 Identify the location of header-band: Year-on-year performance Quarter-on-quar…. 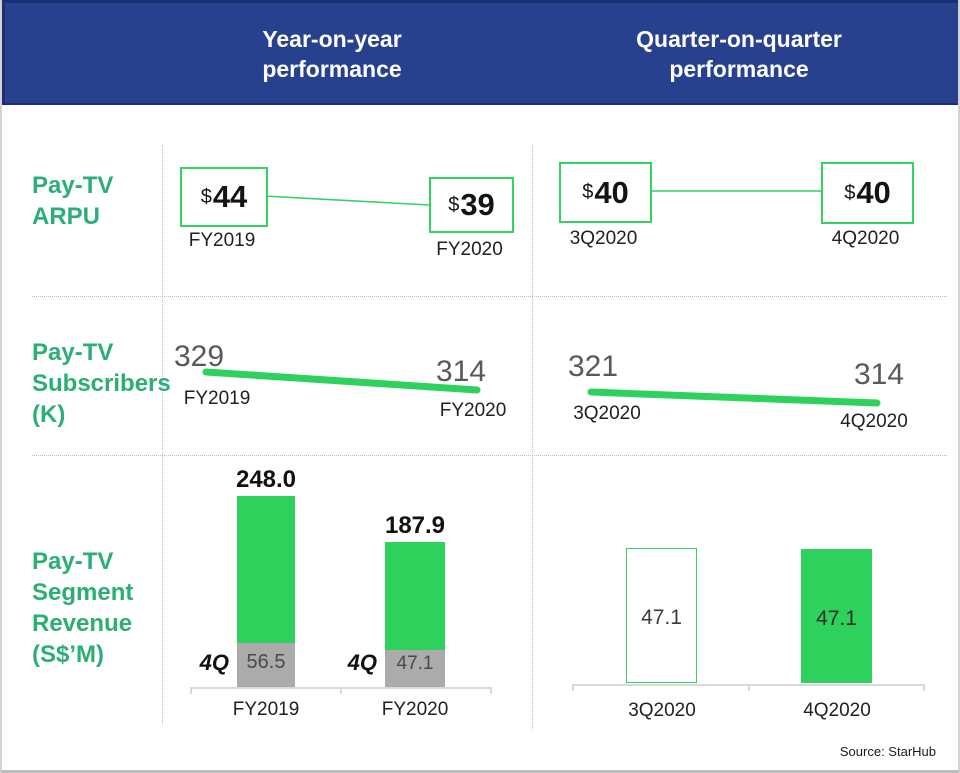
(480, 52).